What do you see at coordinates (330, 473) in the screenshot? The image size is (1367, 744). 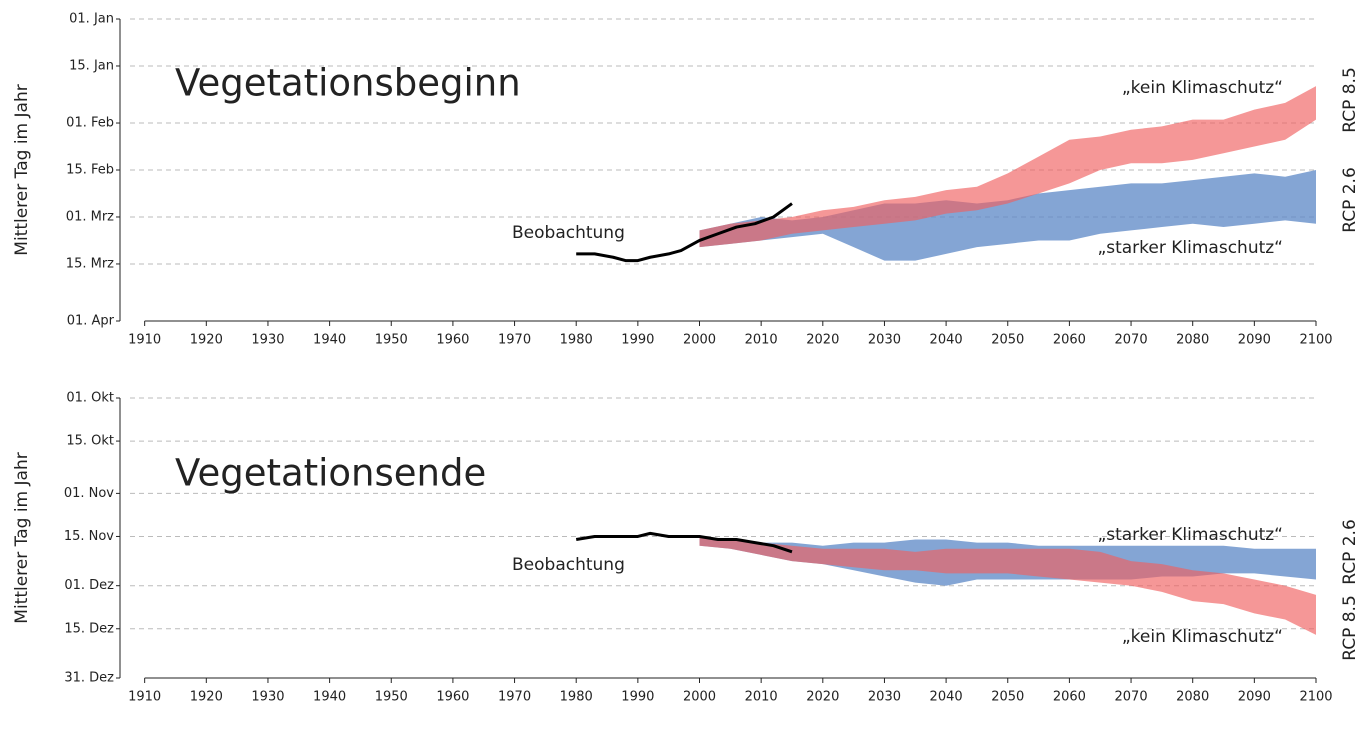 I see `panel-title: Vegetationsende` at bounding box center [330, 473].